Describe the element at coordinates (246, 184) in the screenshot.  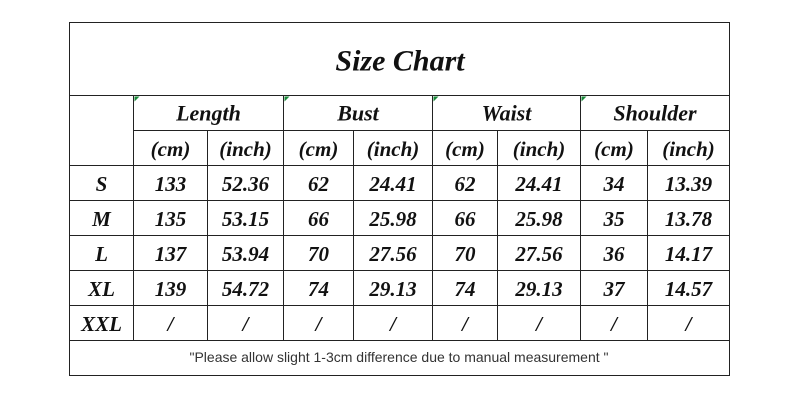
I see `cell-value: 52.36` at that location.